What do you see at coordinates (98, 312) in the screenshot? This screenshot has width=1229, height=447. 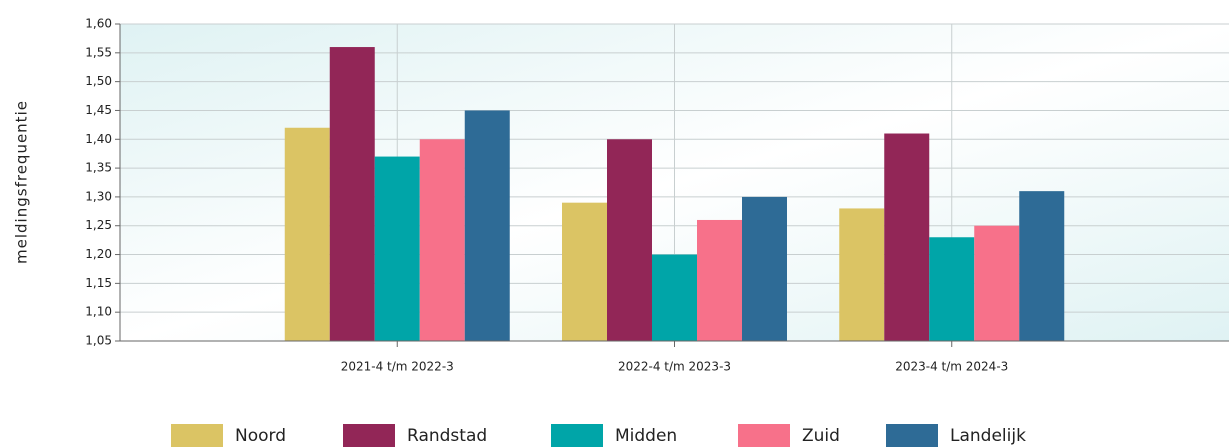 I see `y-tick-label: 1,10` at bounding box center [98, 312].